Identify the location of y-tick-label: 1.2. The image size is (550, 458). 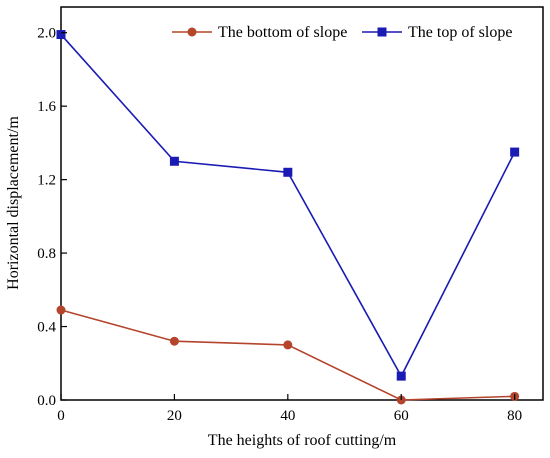
(46, 181).